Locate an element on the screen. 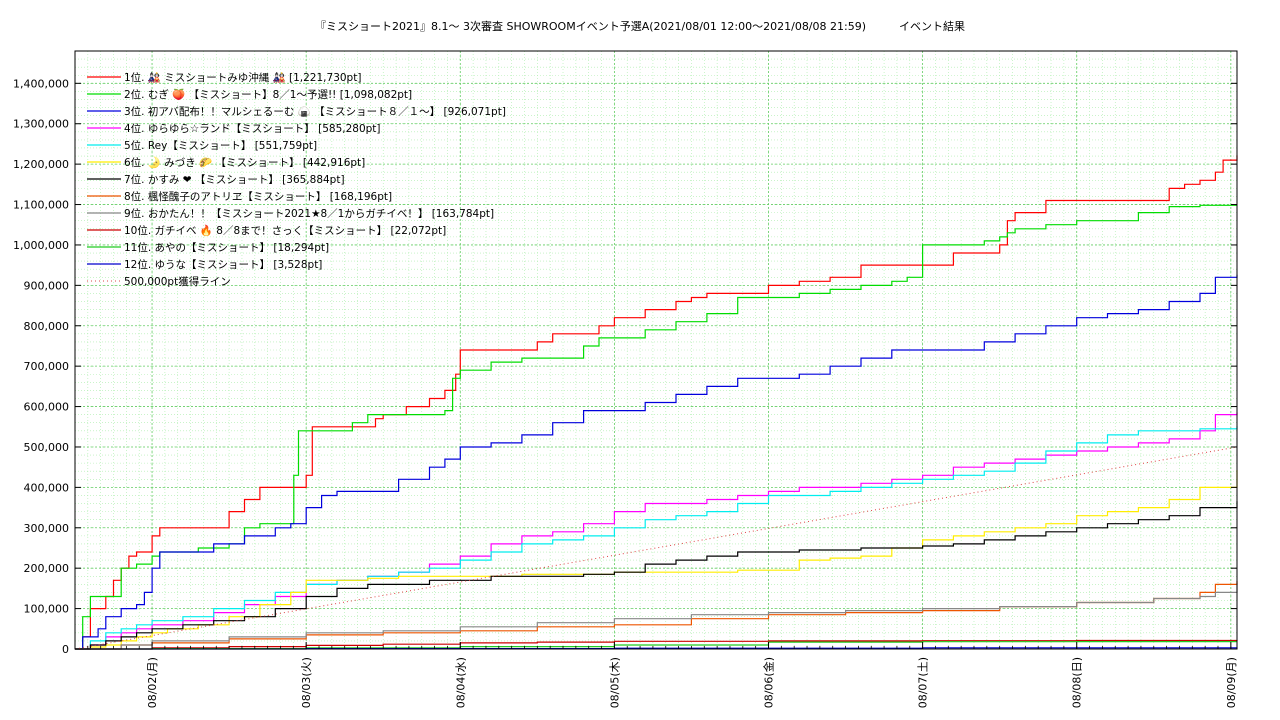 This screenshot has width=1280, height=720. legend-label-7: 7位. かすみ ❤ 【ミスショート】 [365,884pt] is located at coordinates (234, 179).